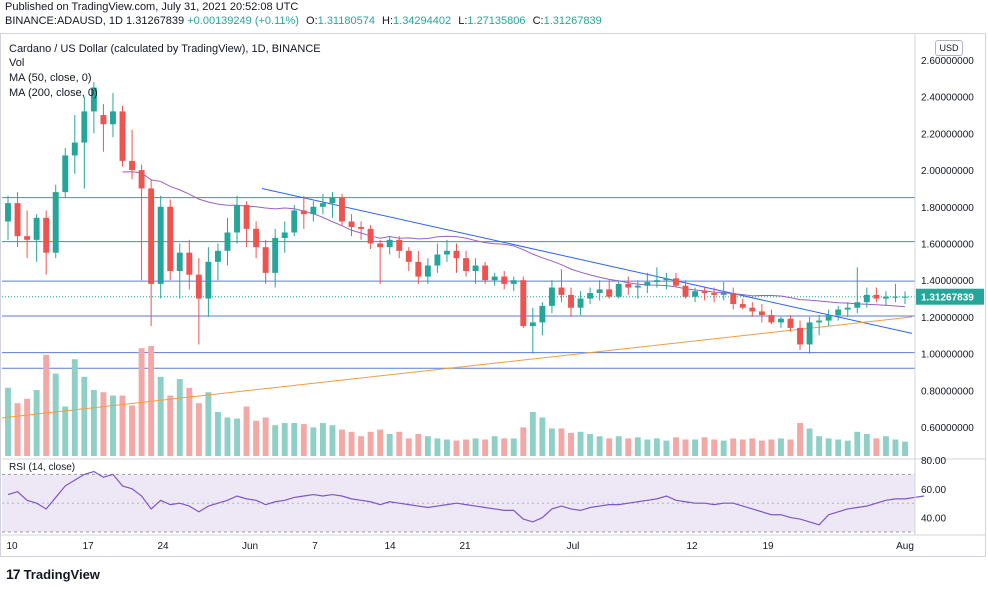  Describe the element at coordinates (949, 48) in the screenshot. I see `currency-button: USD` at that location.